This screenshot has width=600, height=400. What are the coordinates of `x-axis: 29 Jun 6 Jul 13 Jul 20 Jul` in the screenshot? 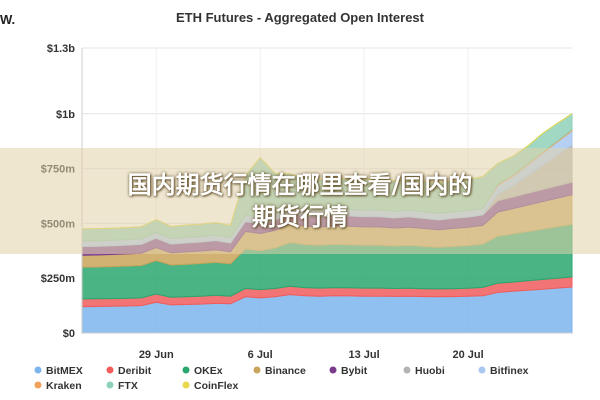 It's located at (327, 346).